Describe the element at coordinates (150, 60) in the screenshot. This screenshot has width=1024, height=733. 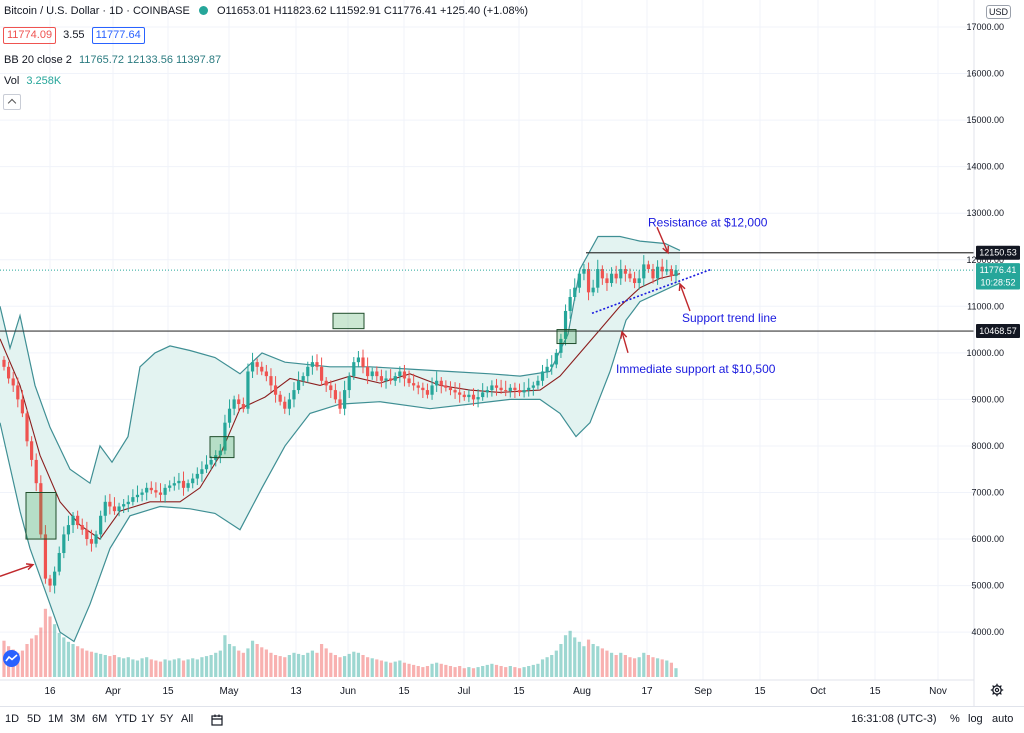
I see `bb-values: 11765.72 12133.56 11397.87` at that location.